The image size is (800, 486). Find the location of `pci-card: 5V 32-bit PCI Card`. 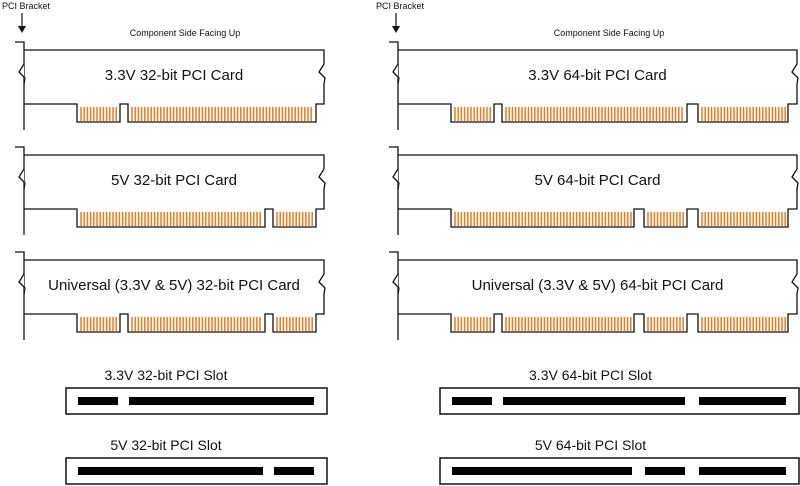

pci-card: 5V 32-bit PCI Card is located at coordinates (170, 190).